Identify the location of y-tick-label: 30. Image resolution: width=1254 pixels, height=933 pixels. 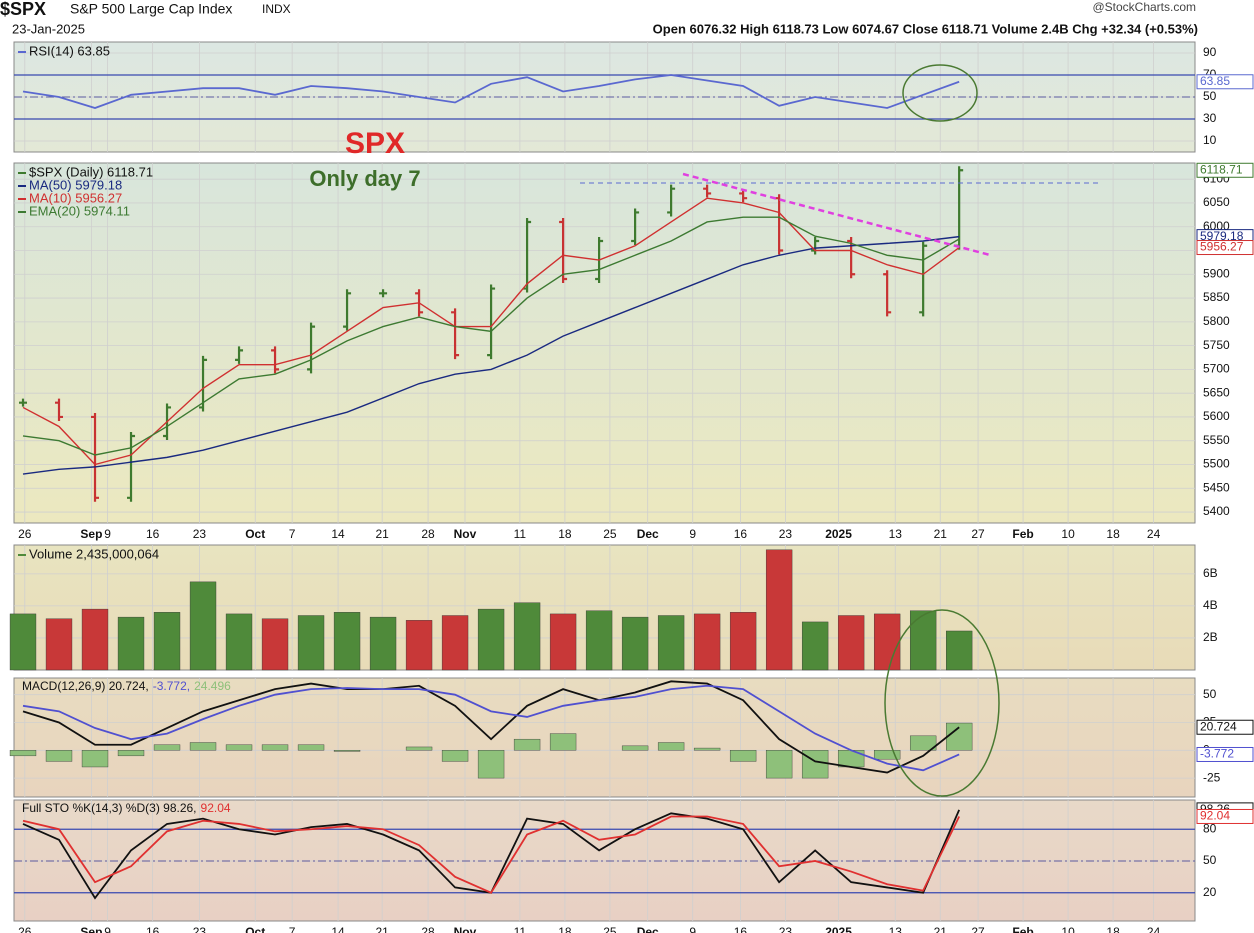
(1210, 118).